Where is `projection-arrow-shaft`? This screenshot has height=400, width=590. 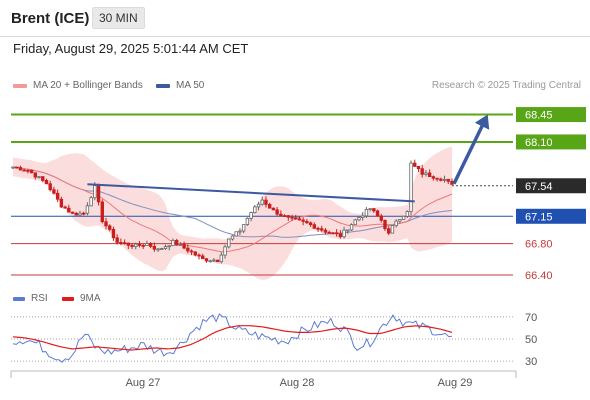 projection-arrow-shaft is located at coordinates (469, 153).